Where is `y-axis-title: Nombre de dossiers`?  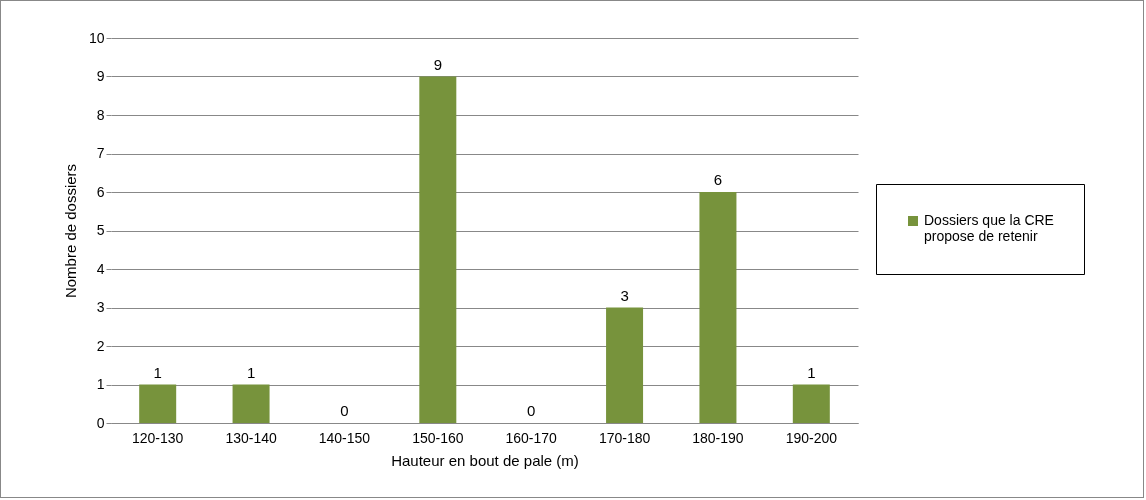 y-axis-title: Nombre de dossiers is located at coordinates (70, 231).